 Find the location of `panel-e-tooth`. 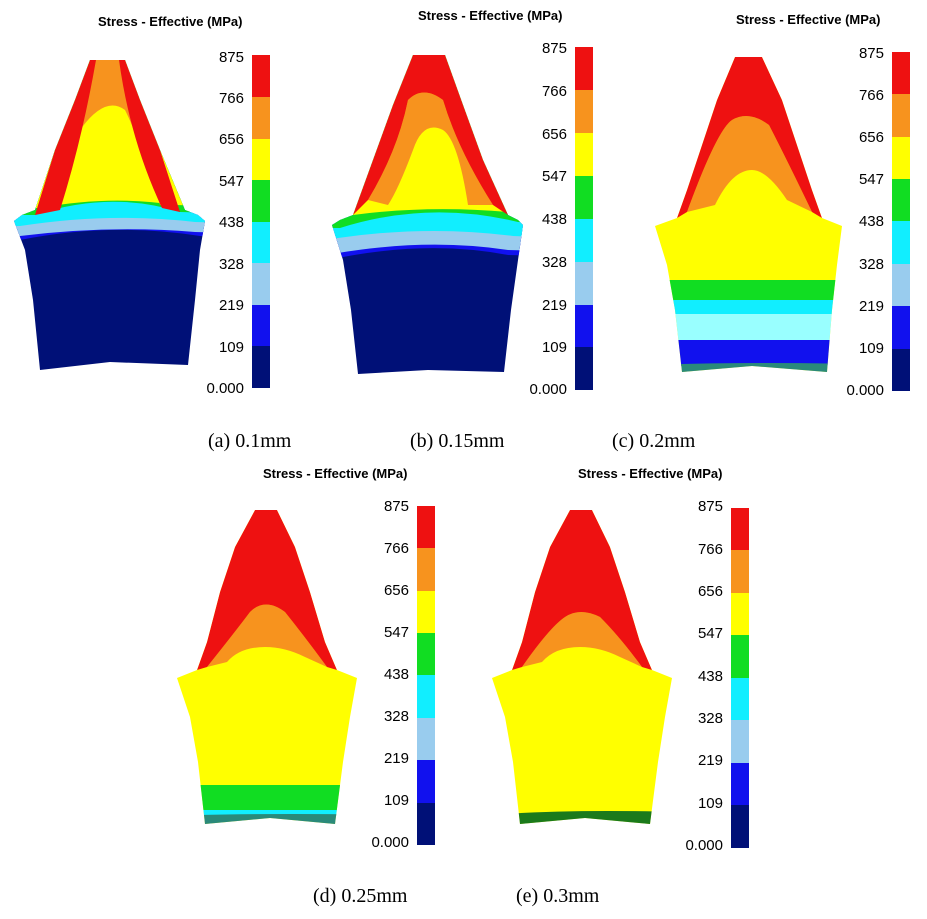

panel-e-tooth is located at coordinates (582, 667).